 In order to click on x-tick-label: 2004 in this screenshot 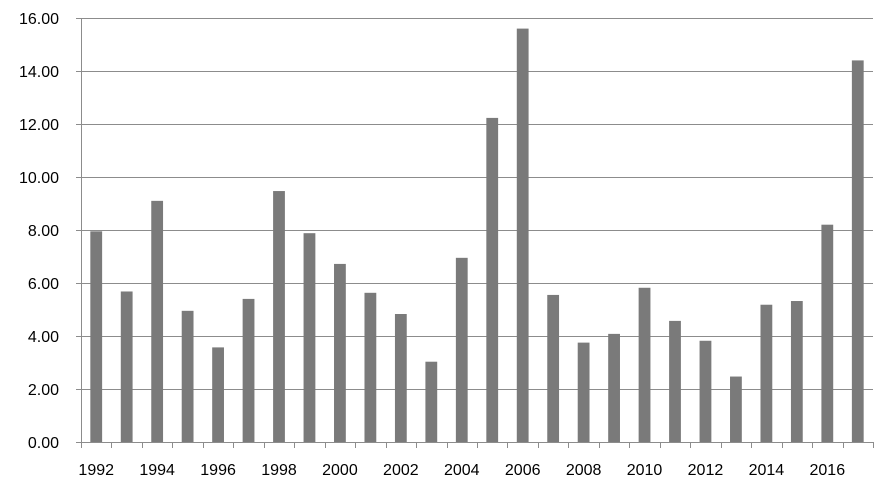, I will do `click(462, 470)`.